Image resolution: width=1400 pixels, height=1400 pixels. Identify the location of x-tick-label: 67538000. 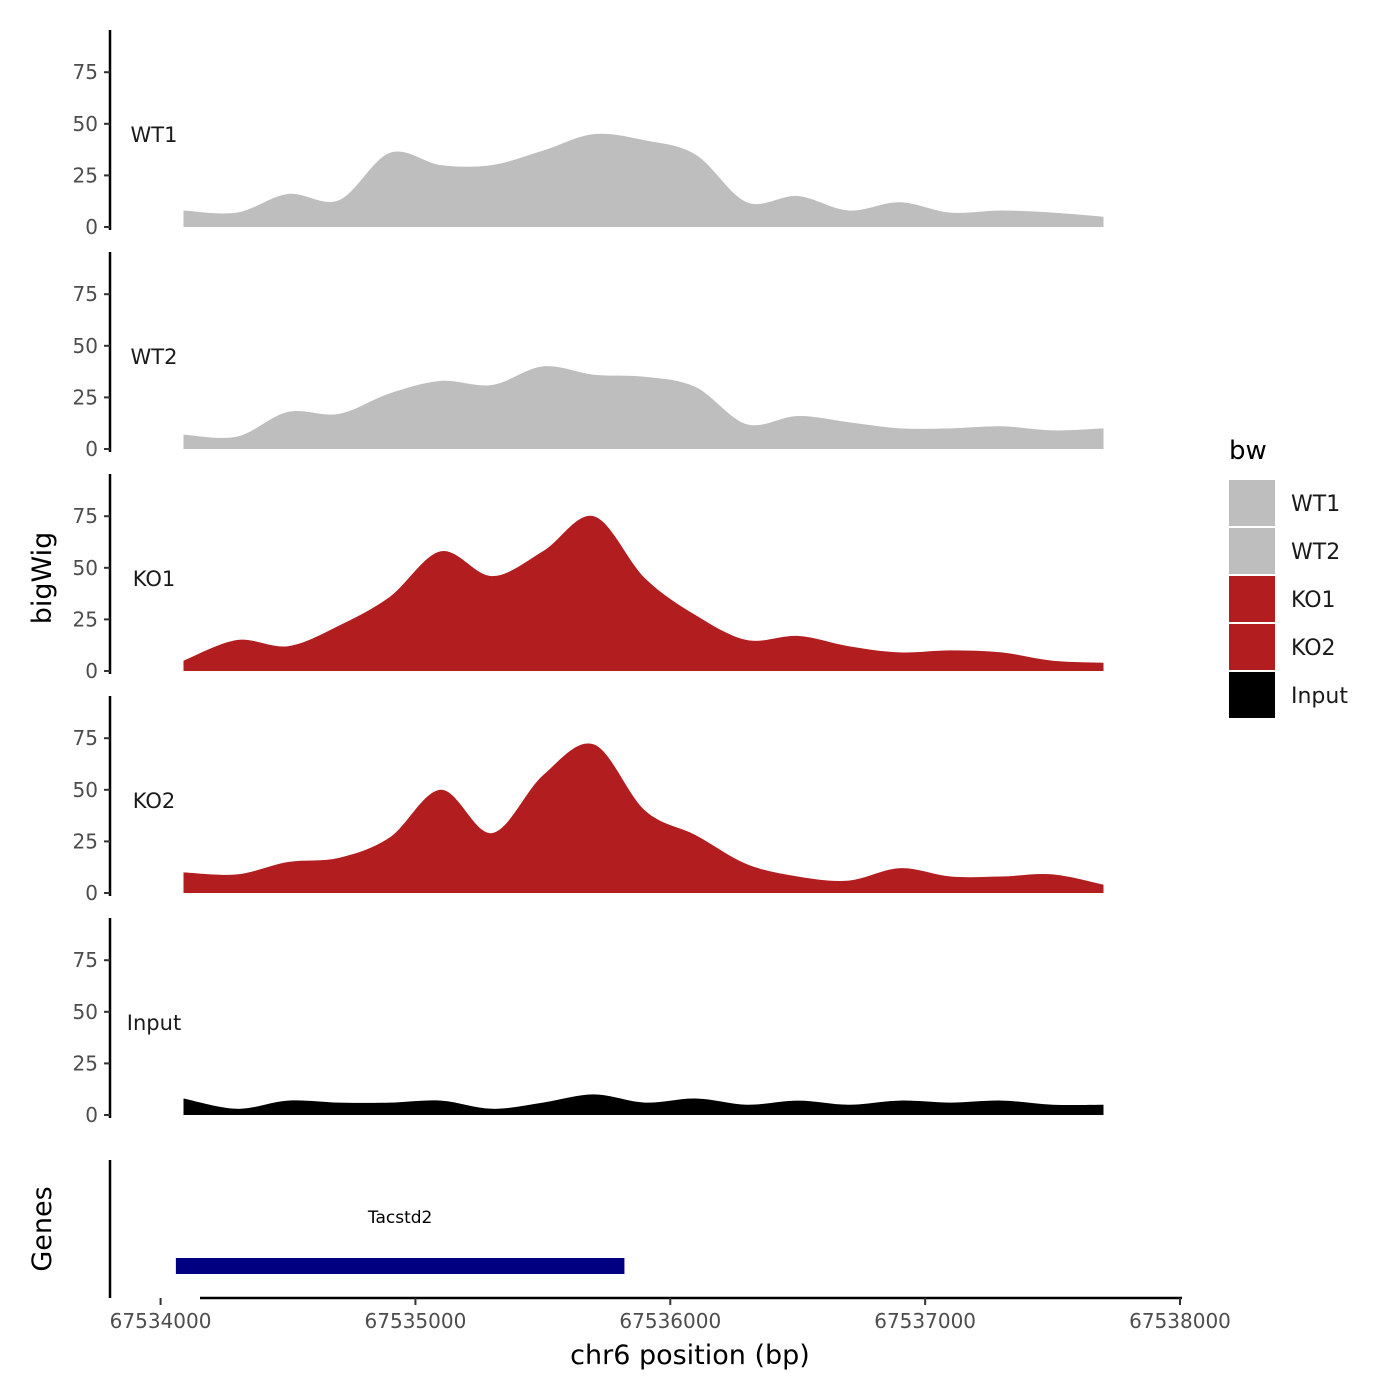
(1180, 1321).